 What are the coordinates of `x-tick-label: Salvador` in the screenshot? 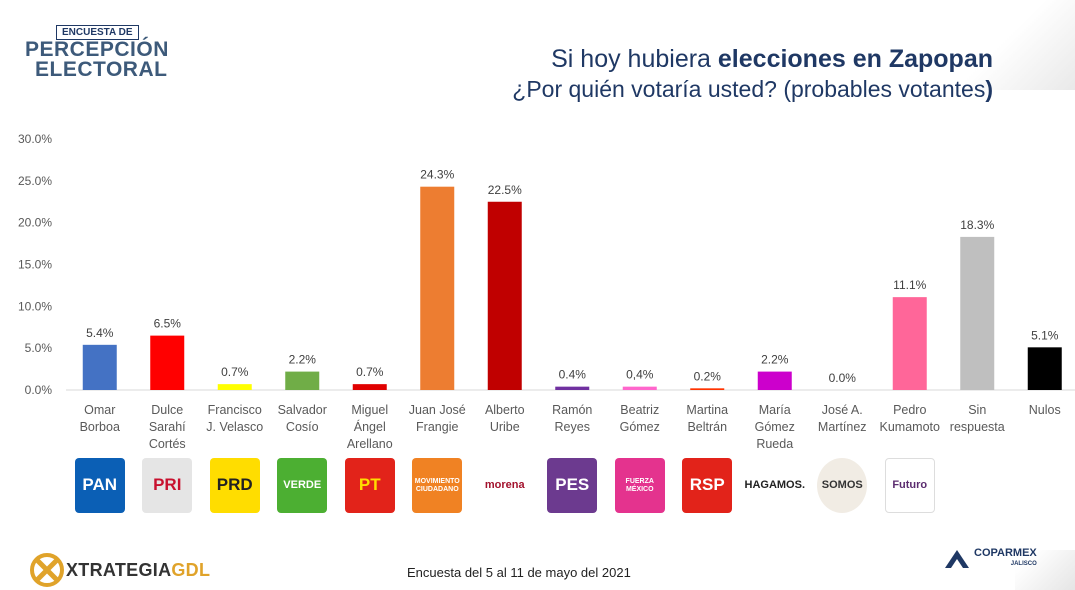 It's located at (302, 410).